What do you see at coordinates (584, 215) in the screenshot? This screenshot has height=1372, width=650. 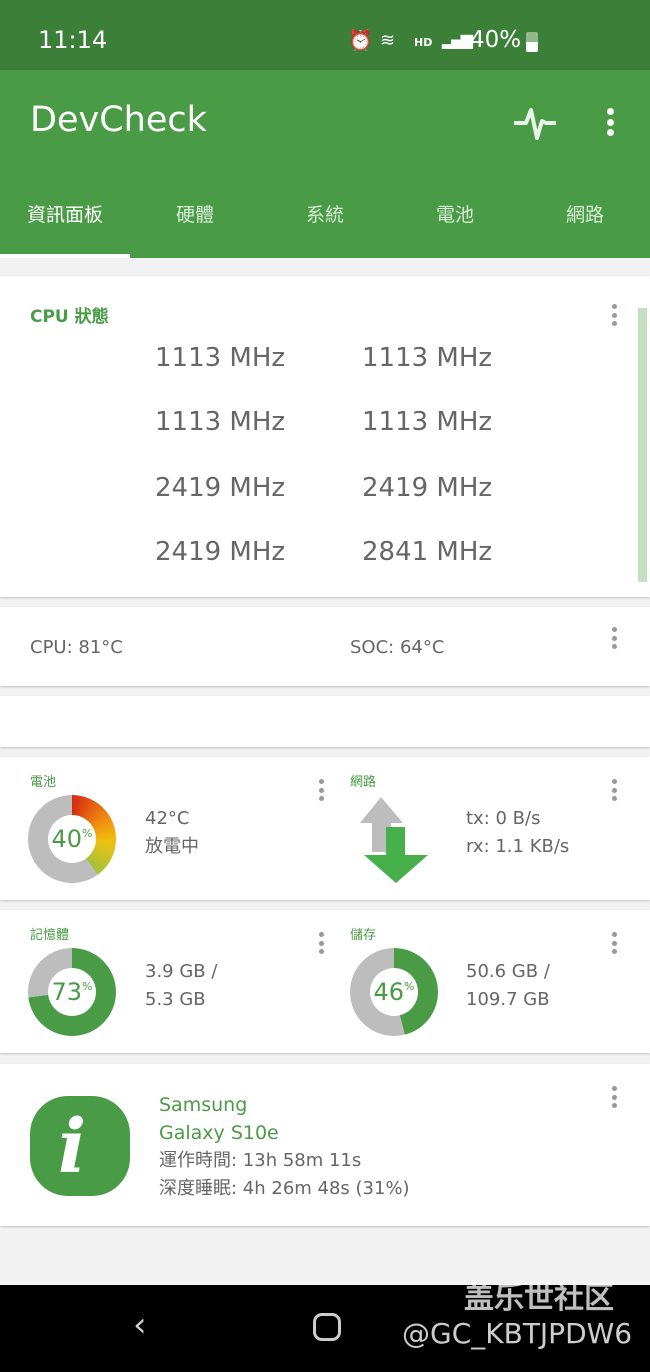 I see `tab-network: 網路` at bounding box center [584, 215].